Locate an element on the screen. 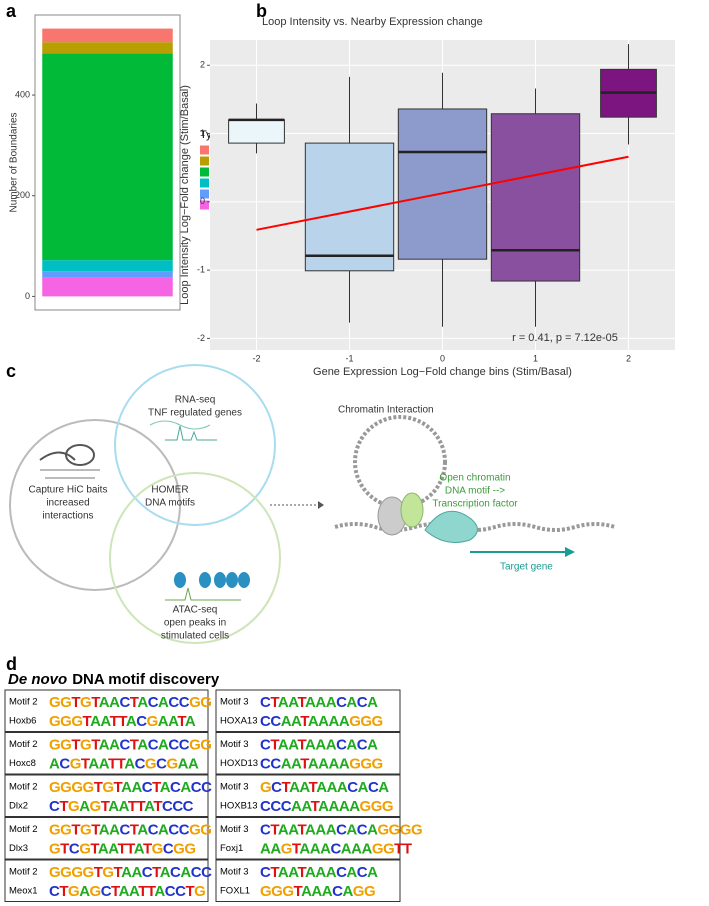  transcription-factor is located at coordinates (451, 526).